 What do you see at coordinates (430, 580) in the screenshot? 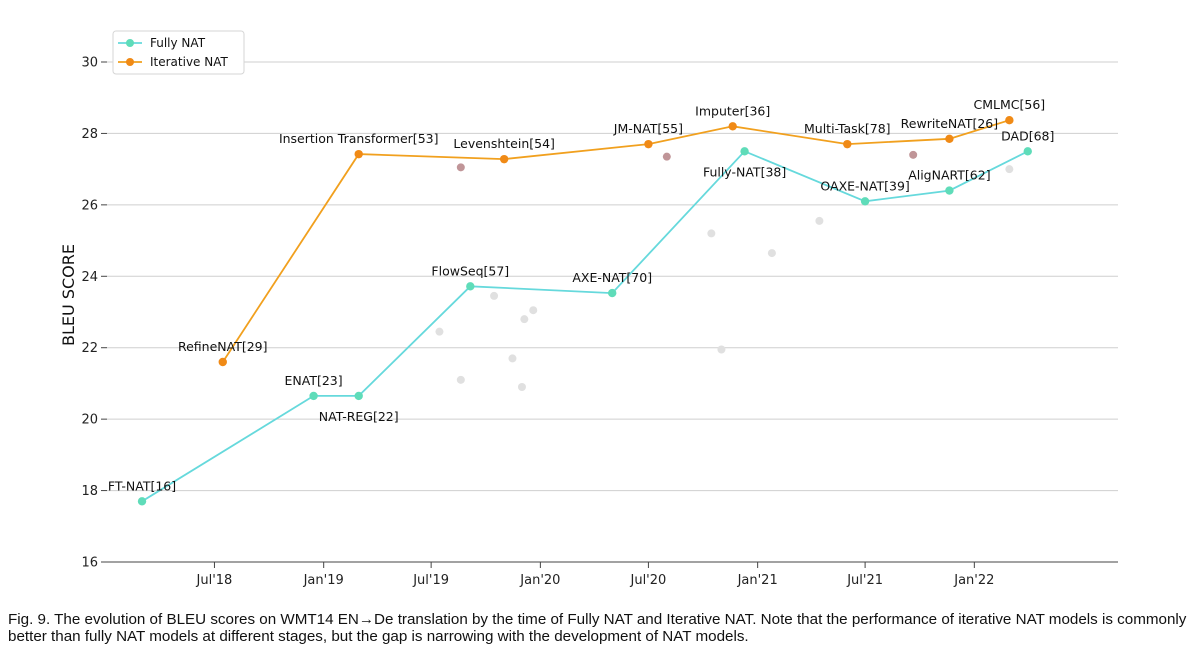
I see `x-tick-label: Jul'19` at bounding box center [430, 580].